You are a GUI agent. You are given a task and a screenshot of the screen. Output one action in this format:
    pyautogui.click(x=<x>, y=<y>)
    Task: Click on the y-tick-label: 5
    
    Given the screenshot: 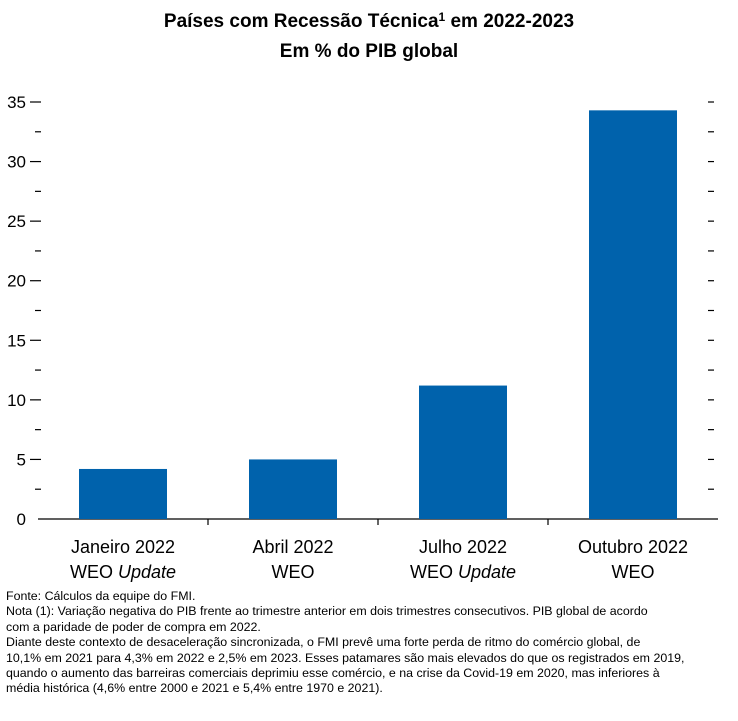 What is the action you would take?
    pyautogui.click(x=21, y=459)
    